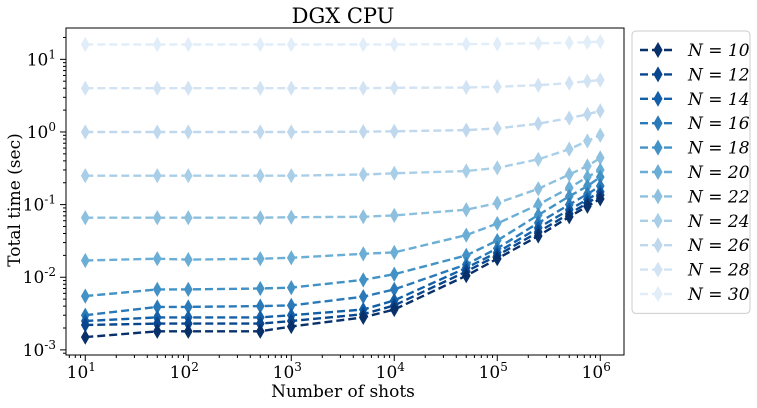 This screenshot has height=408, width=757. What do you see at coordinates (15, 200) in the screenshot?
I see `y-axis-label: Total time (sec)` at bounding box center [15, 200].